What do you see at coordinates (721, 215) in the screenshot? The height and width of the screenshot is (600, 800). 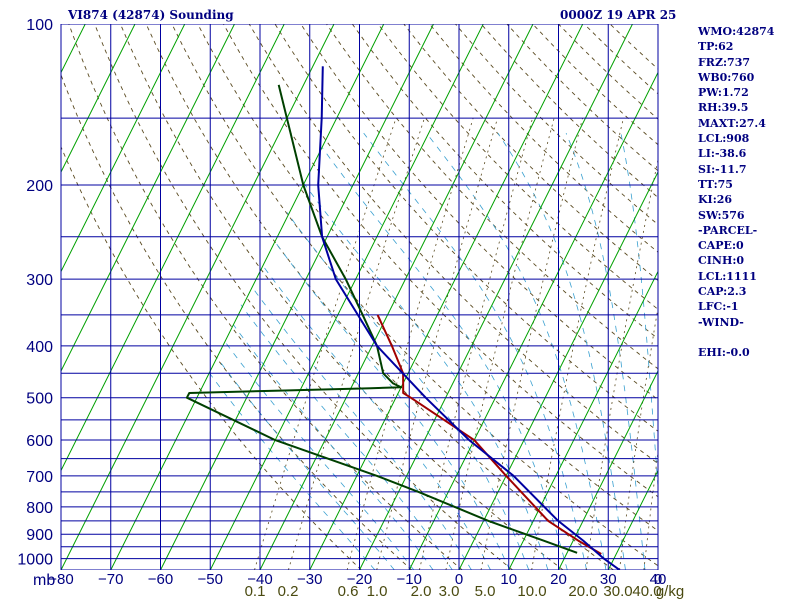 I see `stat-item: SW:576` at bounding box center [721, 215].